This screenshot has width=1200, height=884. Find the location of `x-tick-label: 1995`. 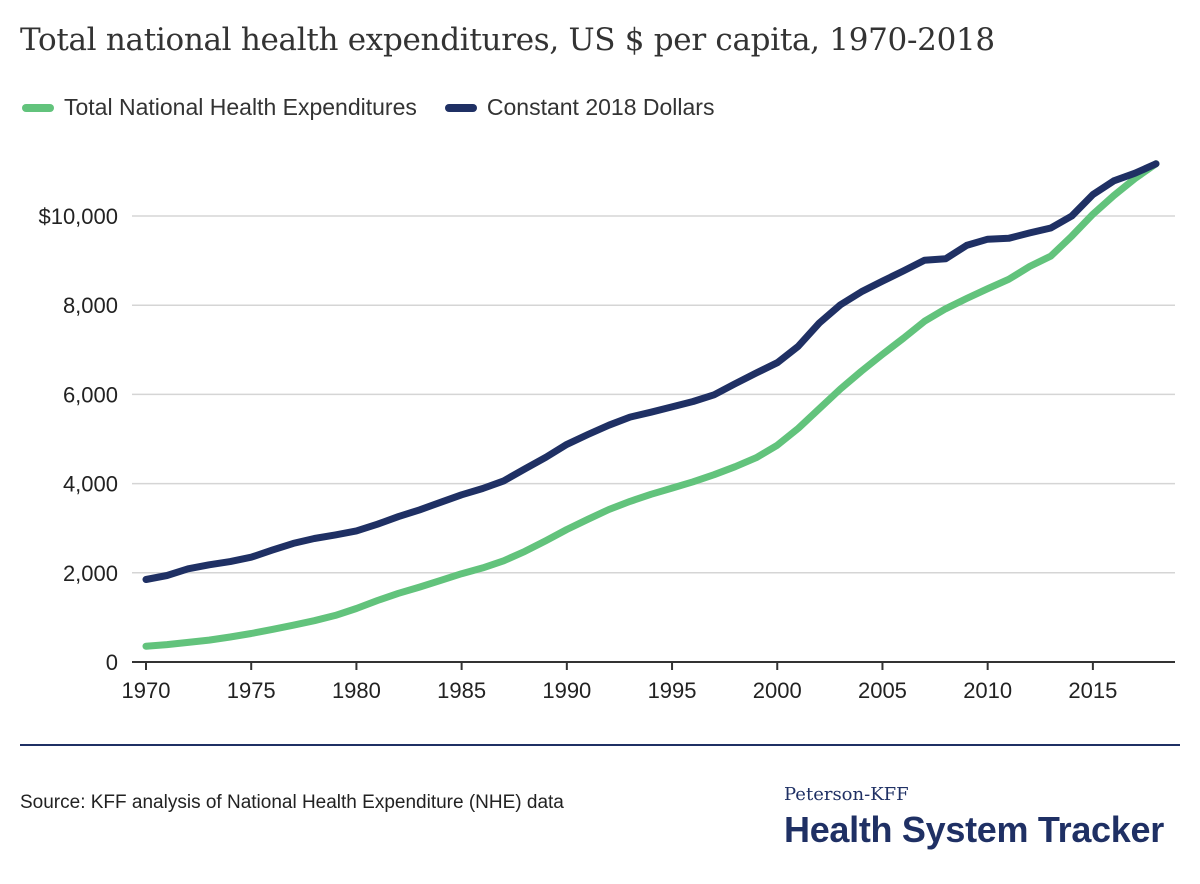

x-tick-label: 1995 is located at coordinates (672, 690).